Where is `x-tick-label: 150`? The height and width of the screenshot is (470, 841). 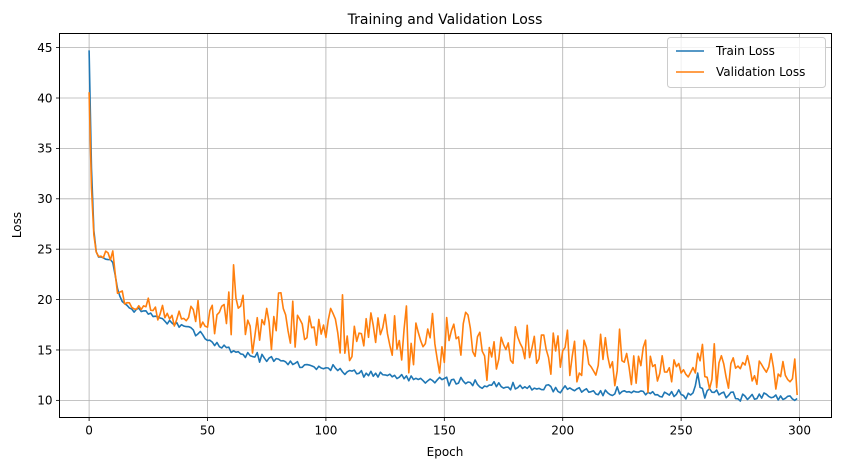
x-tick-label: 150 is located at coordinates (444, 431).